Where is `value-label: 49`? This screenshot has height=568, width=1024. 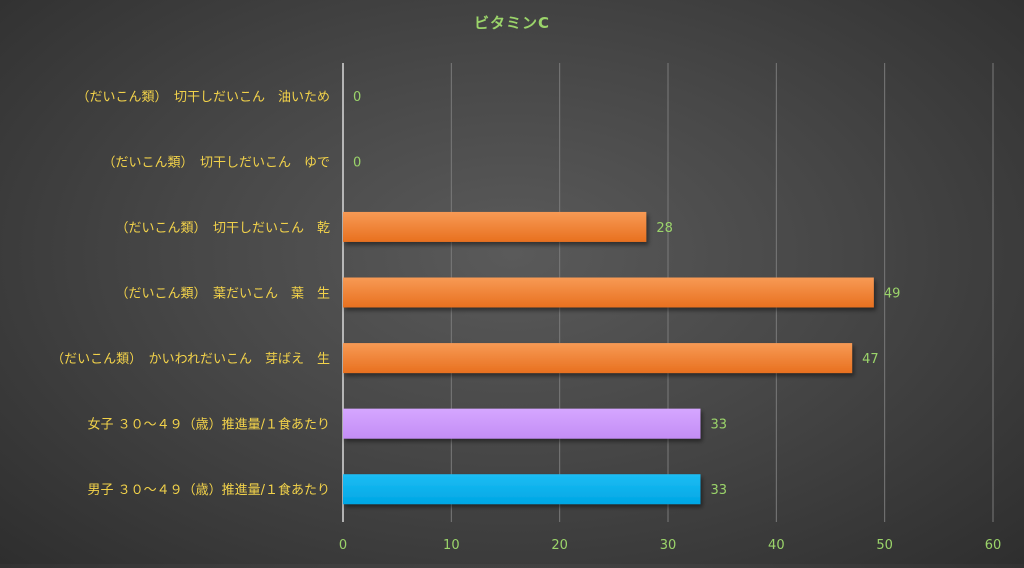
value-label: 49 is located at coordinates (892, 294).